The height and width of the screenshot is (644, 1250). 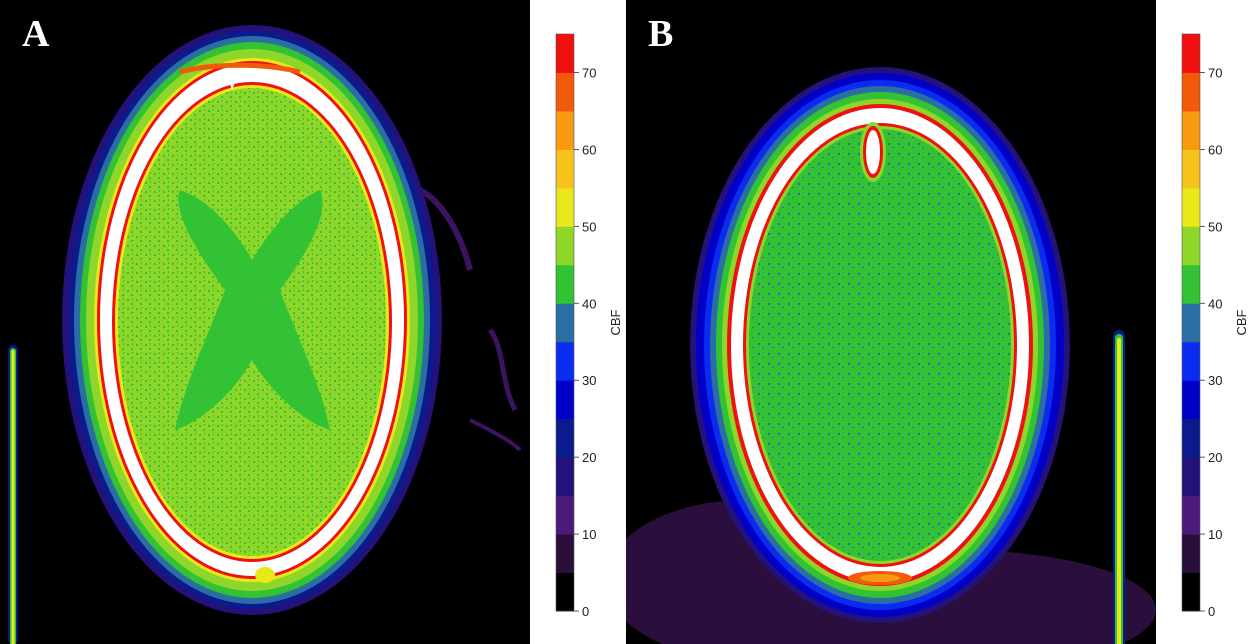 I want to click on colorbar-b: 0 10 20 30 40 50 60 70 CBF, so click(x=1203, y=322).